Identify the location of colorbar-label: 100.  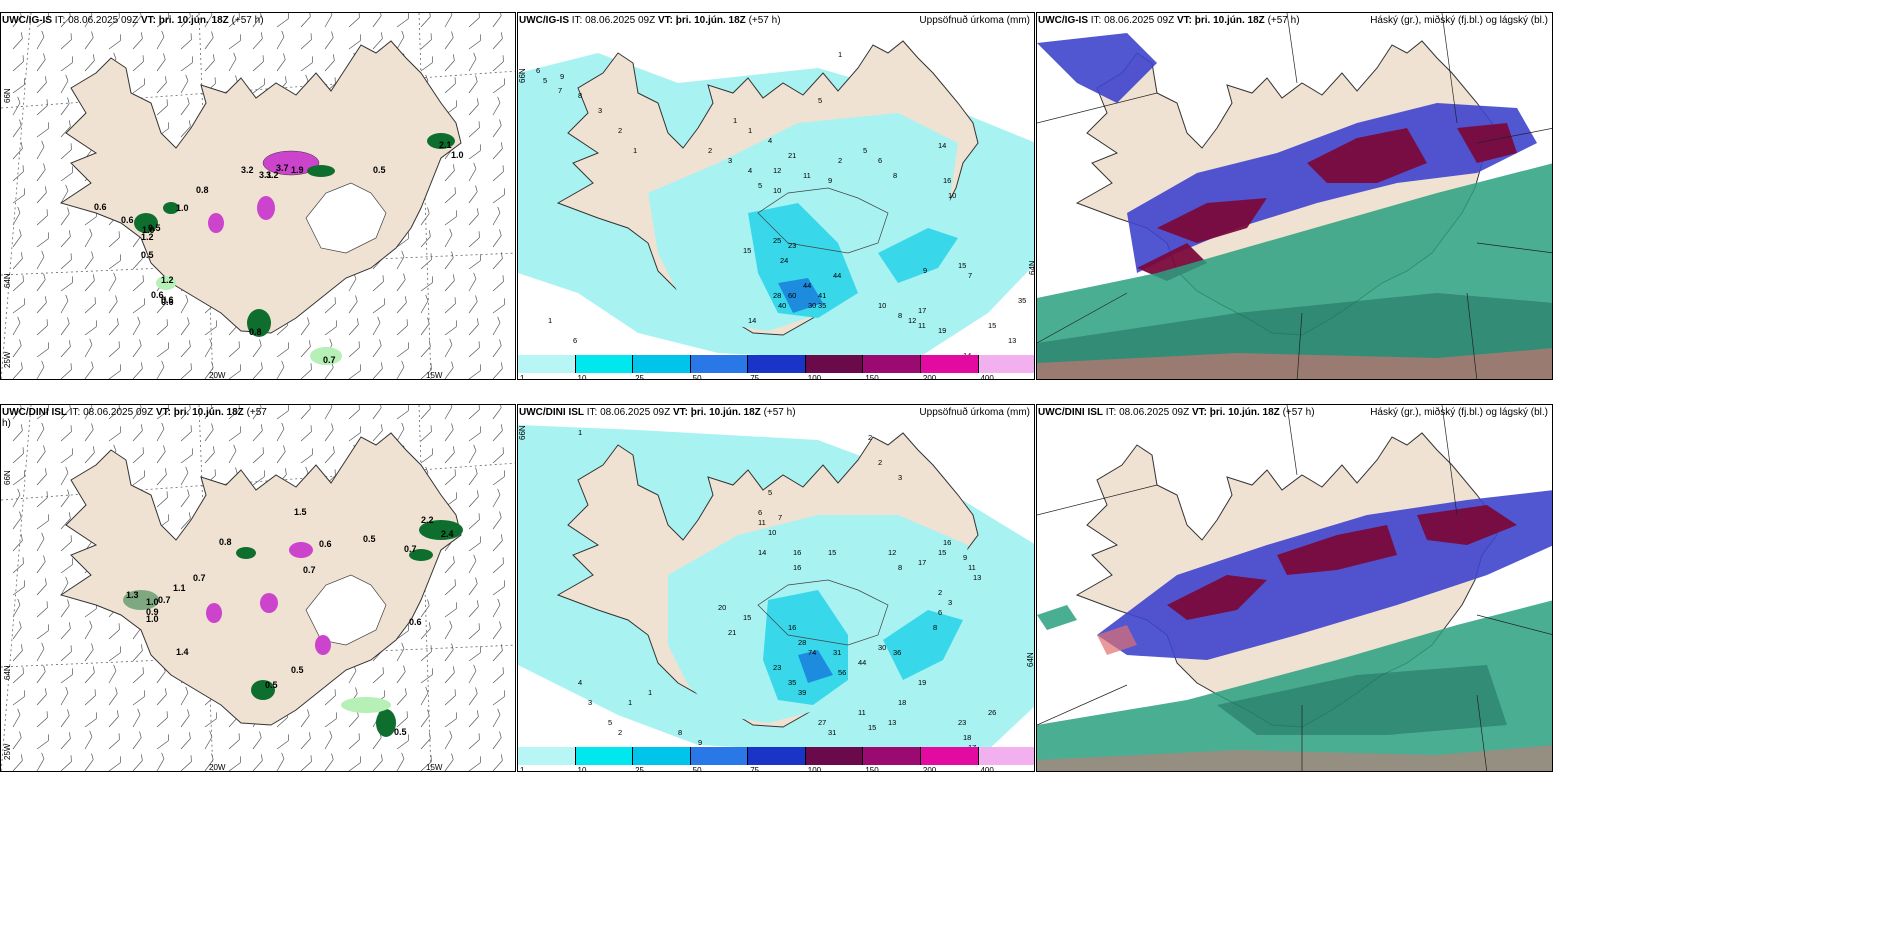
(814, 377).